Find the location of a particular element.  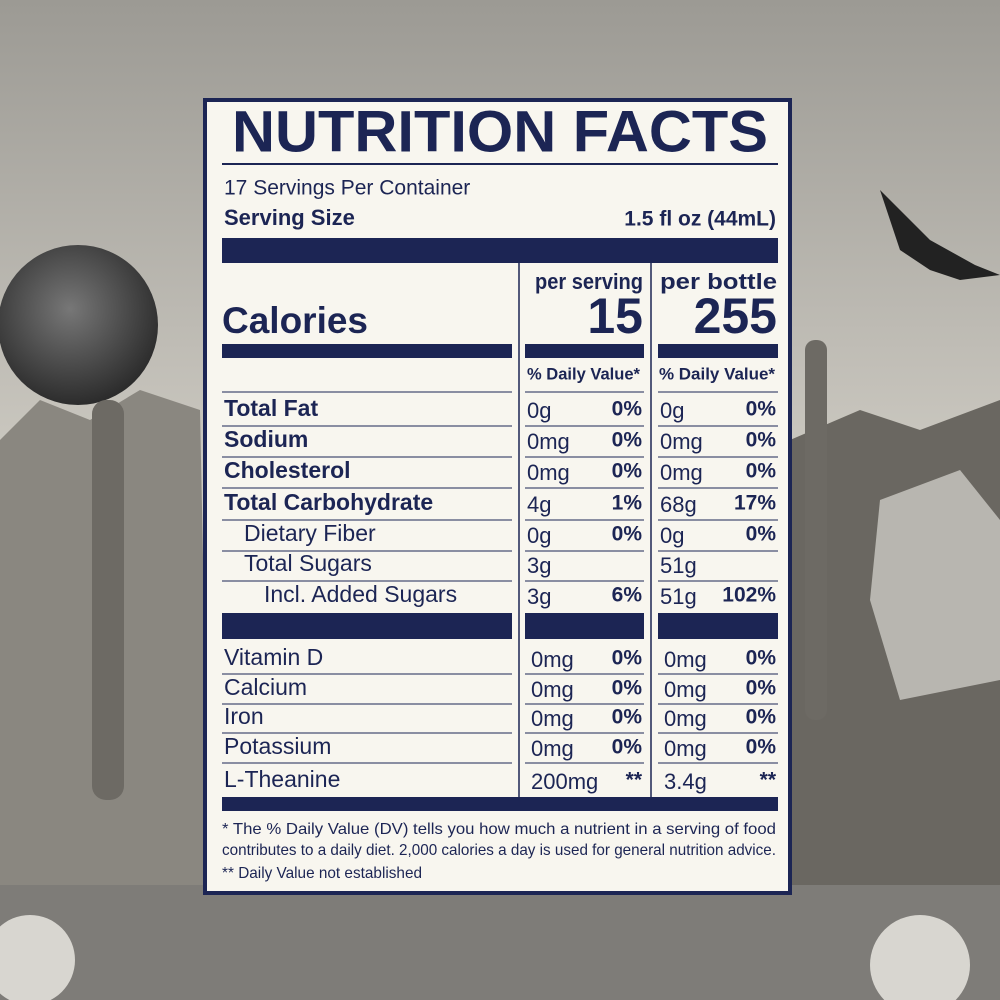

eagle is located at coordinates (940, 235).